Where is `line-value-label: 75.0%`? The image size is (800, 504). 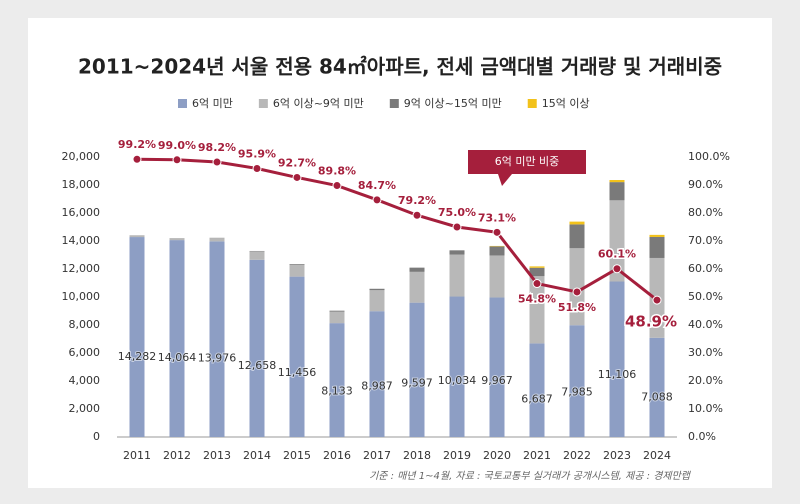
line-value-label: 75.0% is located at coordinates (457, 212).